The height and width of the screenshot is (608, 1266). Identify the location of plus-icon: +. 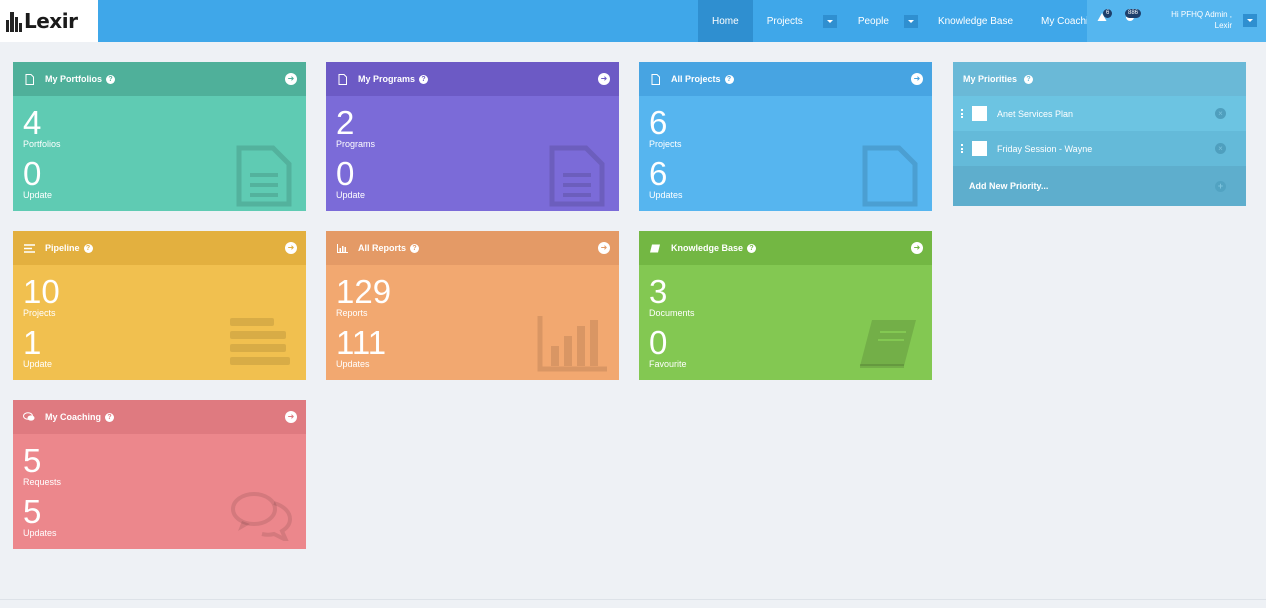
(1220, 186).